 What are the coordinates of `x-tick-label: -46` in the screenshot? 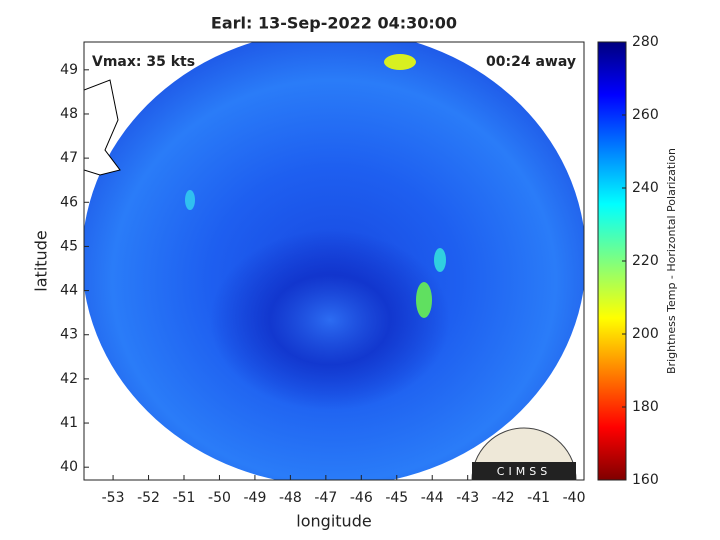 It's located at (361, 498).